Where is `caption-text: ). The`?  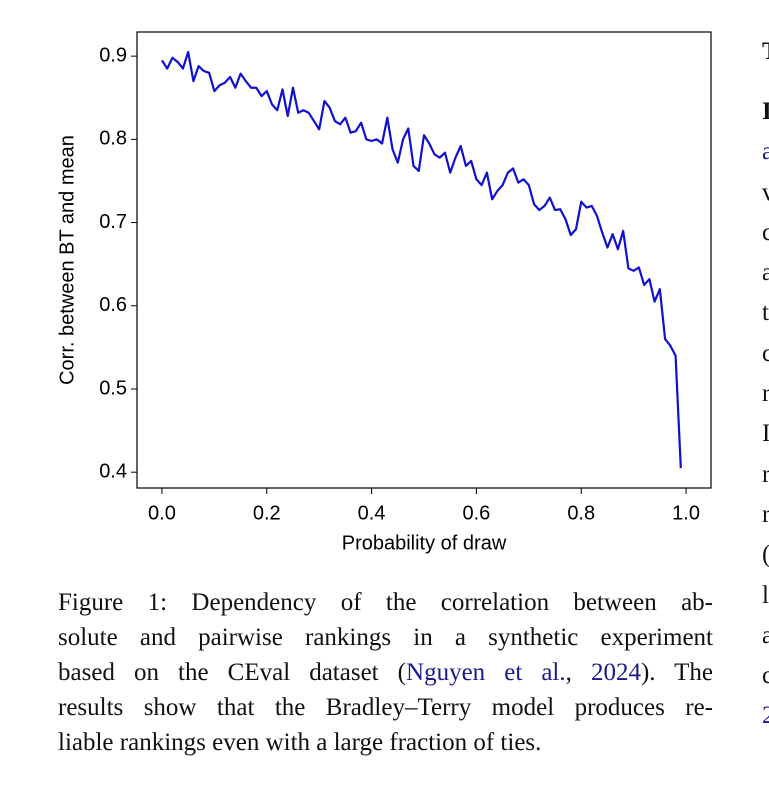
caption-text: ). The is located at coordinates (677, 672).